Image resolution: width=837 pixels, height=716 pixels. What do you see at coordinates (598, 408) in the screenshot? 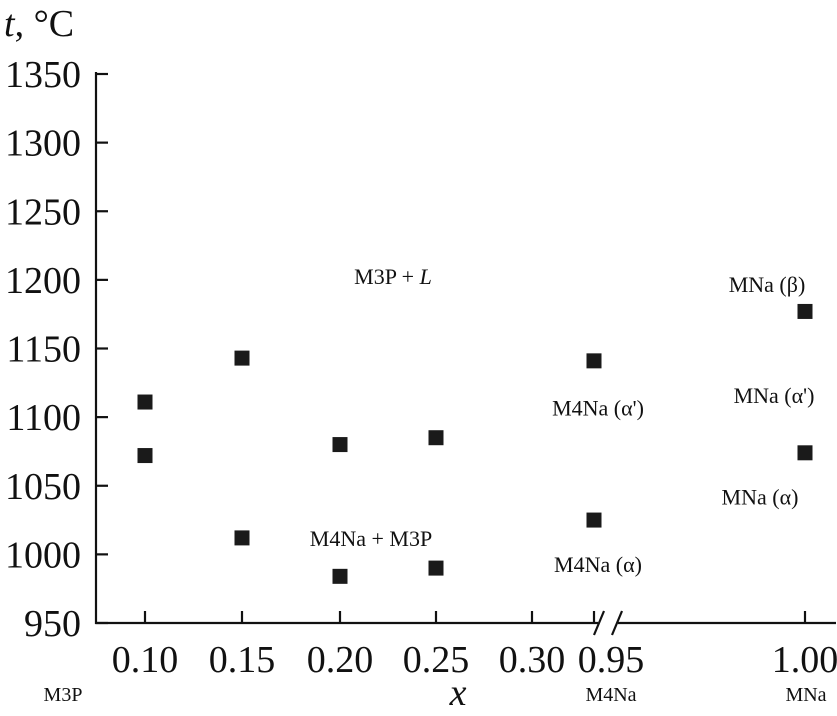
I see `point-annotation: M4Na (α')` at bounding box center [598, 408].